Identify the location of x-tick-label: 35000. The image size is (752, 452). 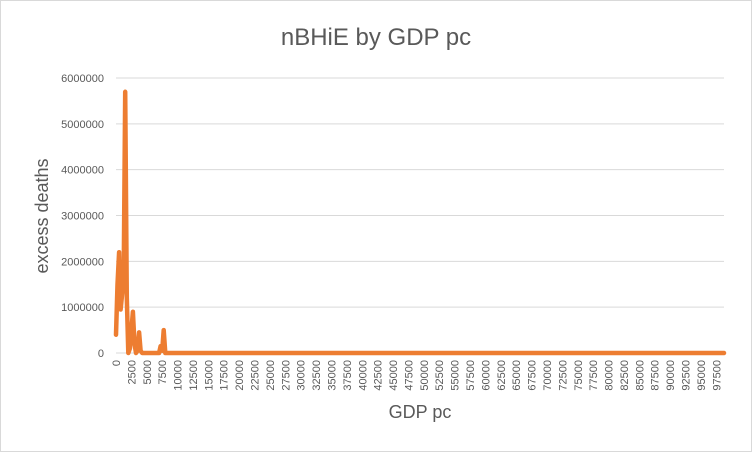
(332, 375).